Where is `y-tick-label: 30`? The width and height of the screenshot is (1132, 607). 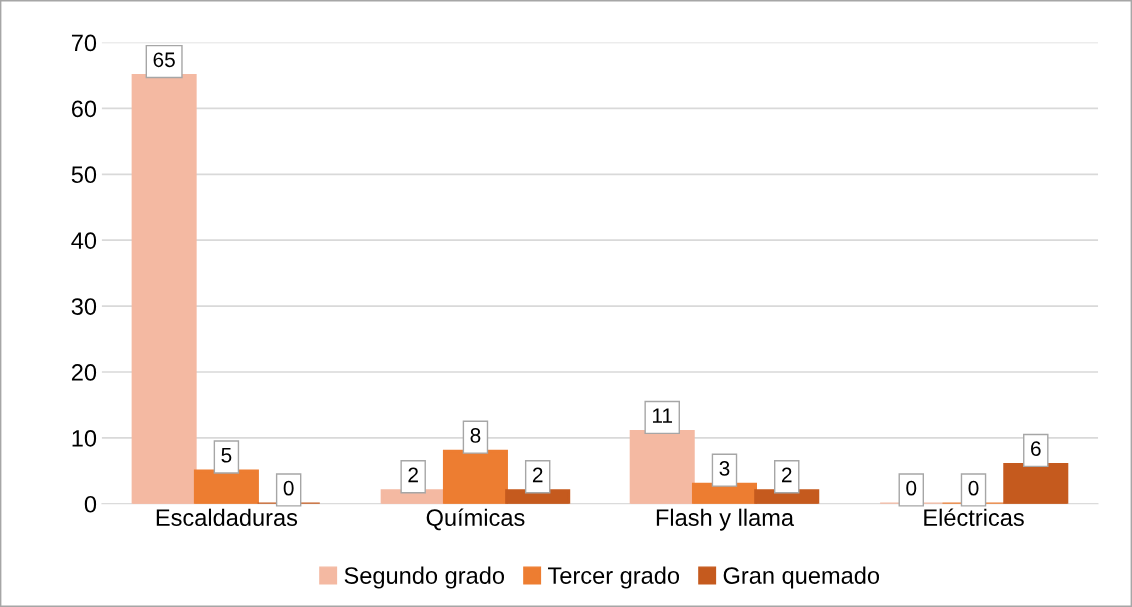 y-tick-label: 30 is located at coordinates (84, 306).